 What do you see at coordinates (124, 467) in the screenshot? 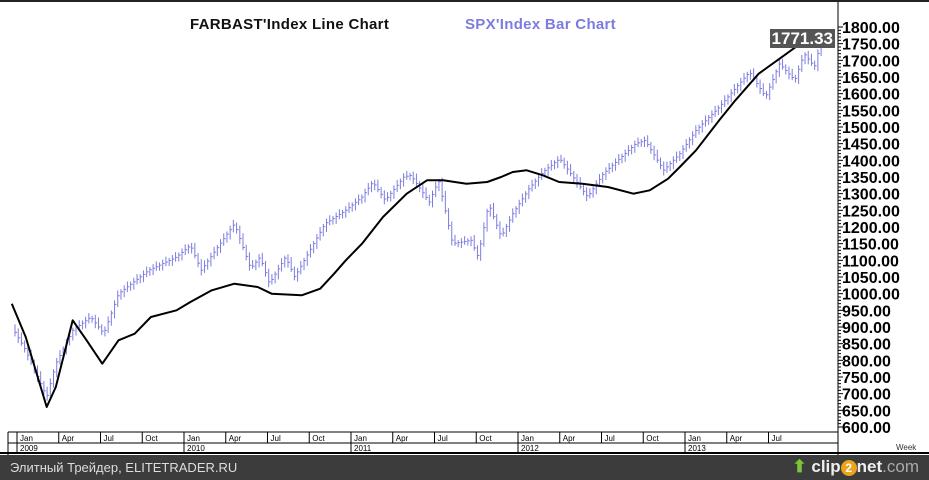
I see `source-text: Элитный Трейдер, ELITETRADER.RU` at bounding box center [124, 467].